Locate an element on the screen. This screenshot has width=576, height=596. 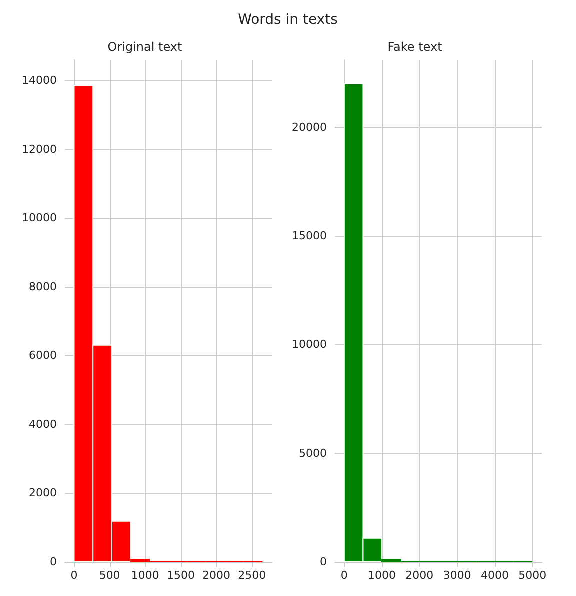
chart-title: Fake text is located at coordinates (415, 47).